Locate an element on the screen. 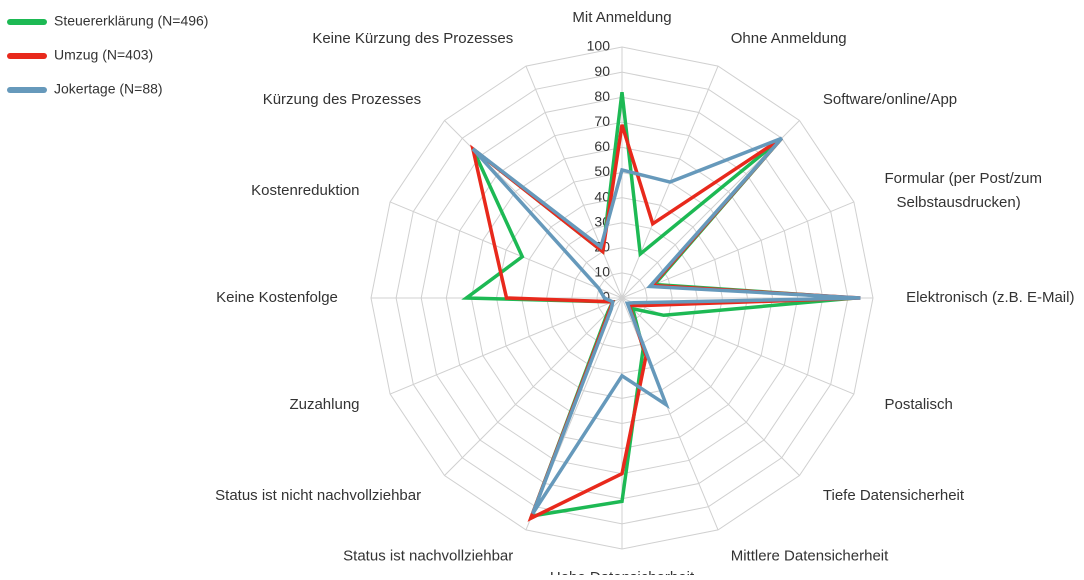 The height and width of the screenshot is (580, 1084). category-label: Mittlere Datensicherheit is located at coordinates (810, 556).